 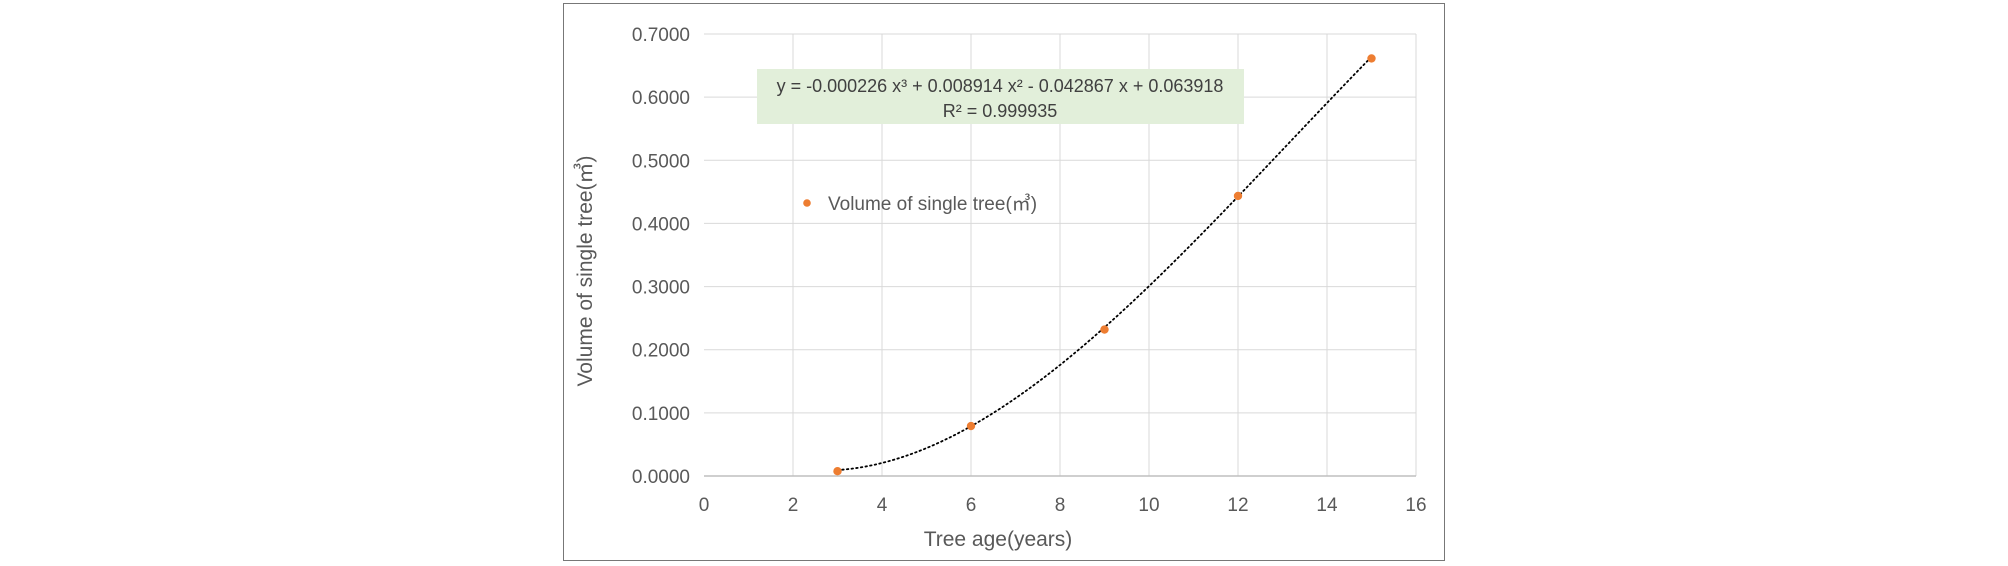 I want to click on equation-background, so click(x=1000, y=96).